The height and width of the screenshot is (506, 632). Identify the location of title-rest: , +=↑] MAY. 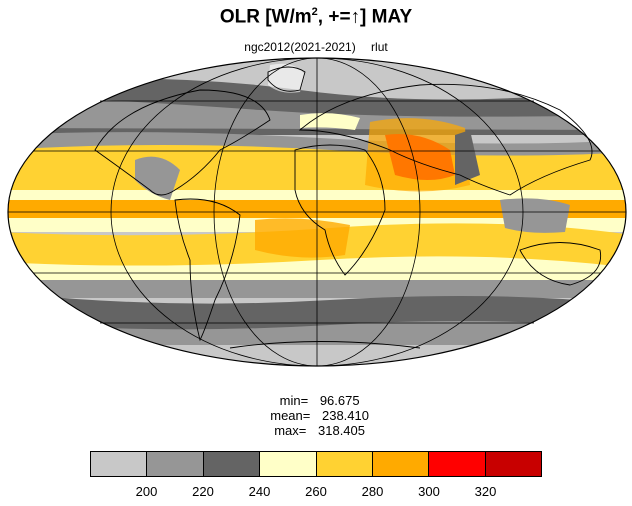
(365, 17).